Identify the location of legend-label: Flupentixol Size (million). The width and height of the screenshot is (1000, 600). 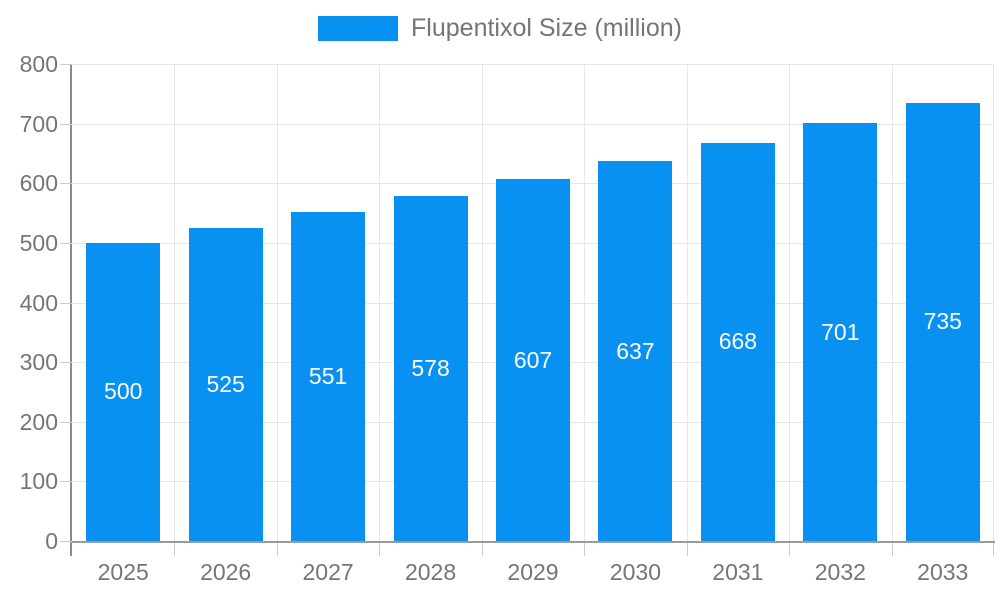
(546, 28).